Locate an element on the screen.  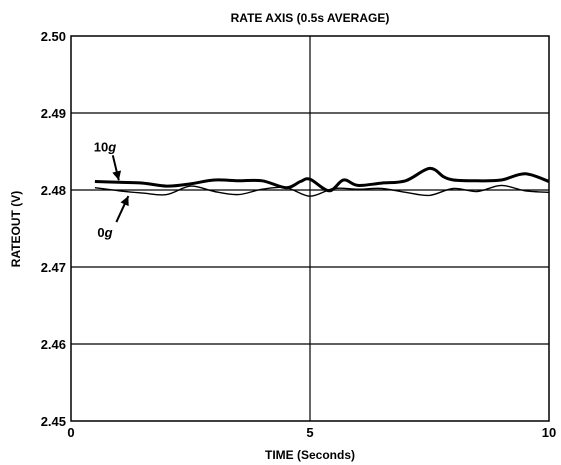
label-0g: 0g is located at coordinates (104, 232).